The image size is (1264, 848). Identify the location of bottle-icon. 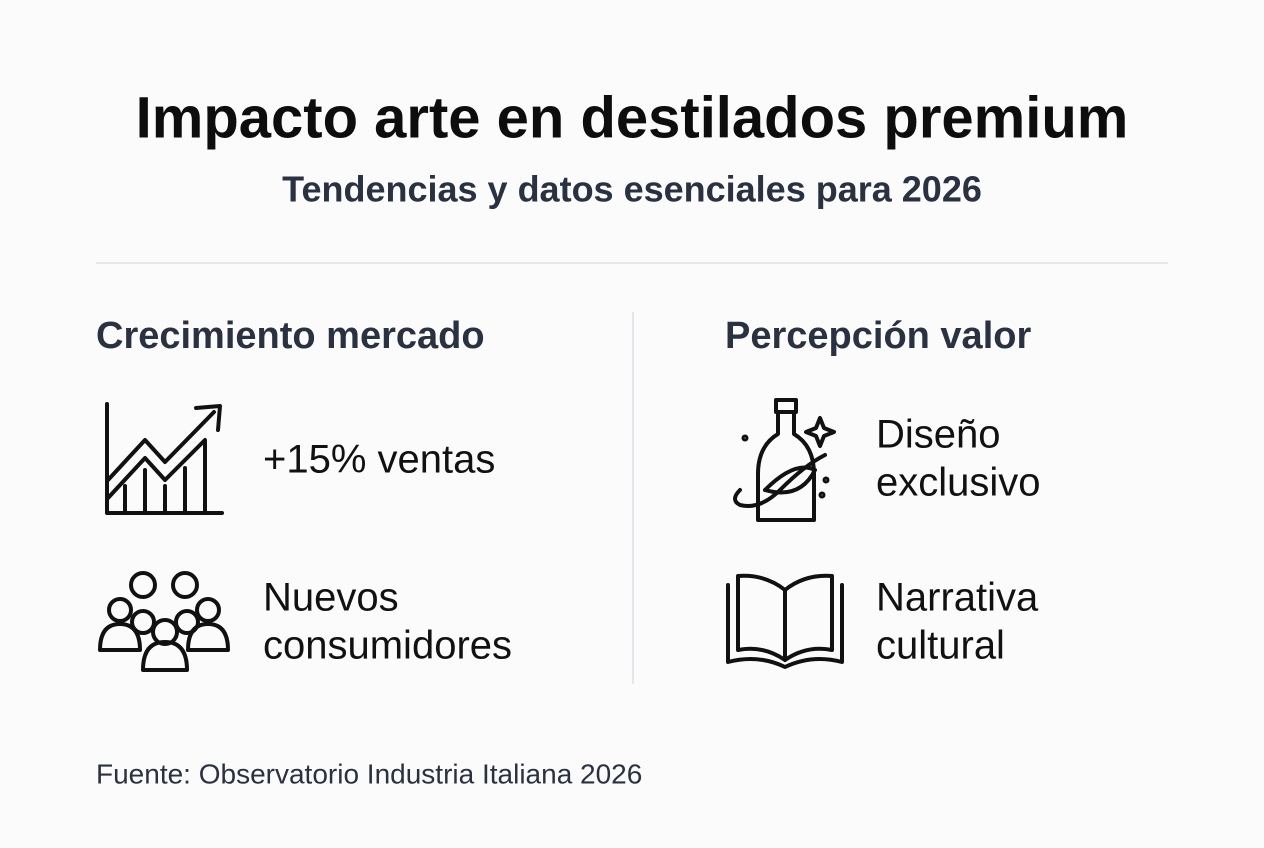
(784, 460).